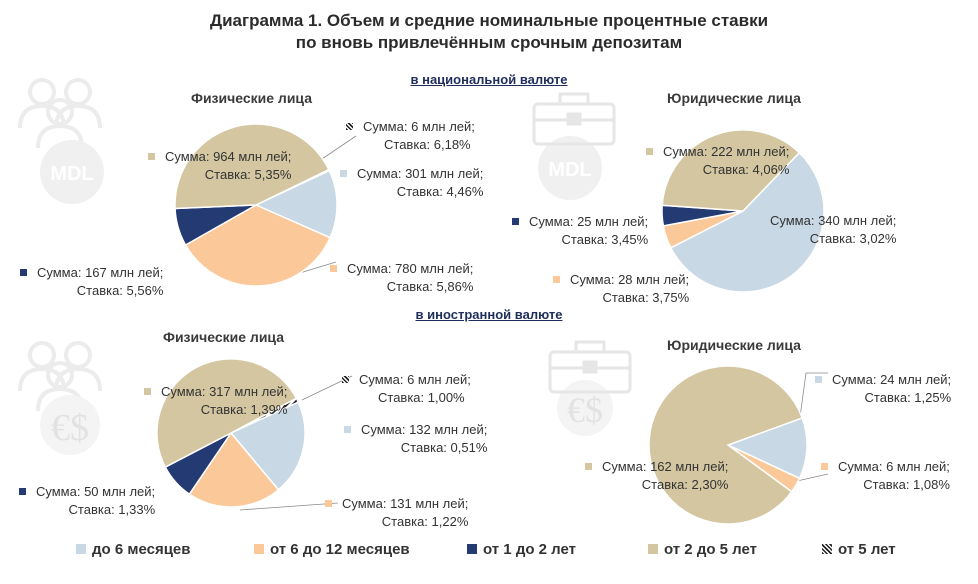  I want to click on label-sum: Сумма: 24 млн лей;, so click(892, 379).